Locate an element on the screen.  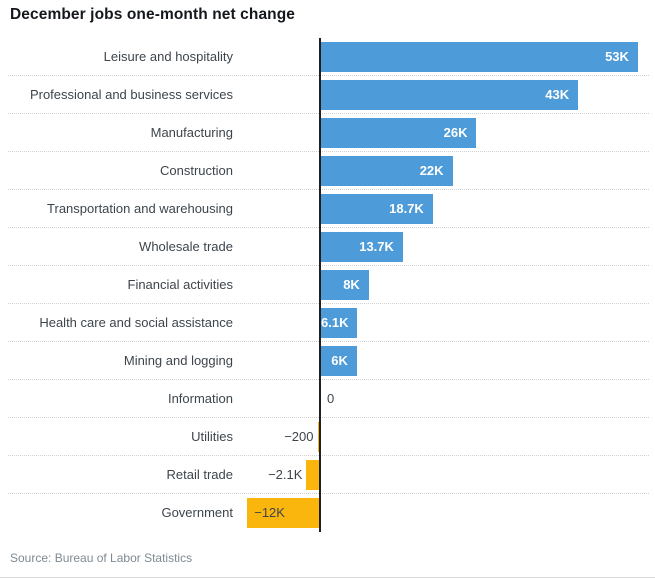
bar-row: Health care and social assistance 6.1K is located at coordinates (327, 323).